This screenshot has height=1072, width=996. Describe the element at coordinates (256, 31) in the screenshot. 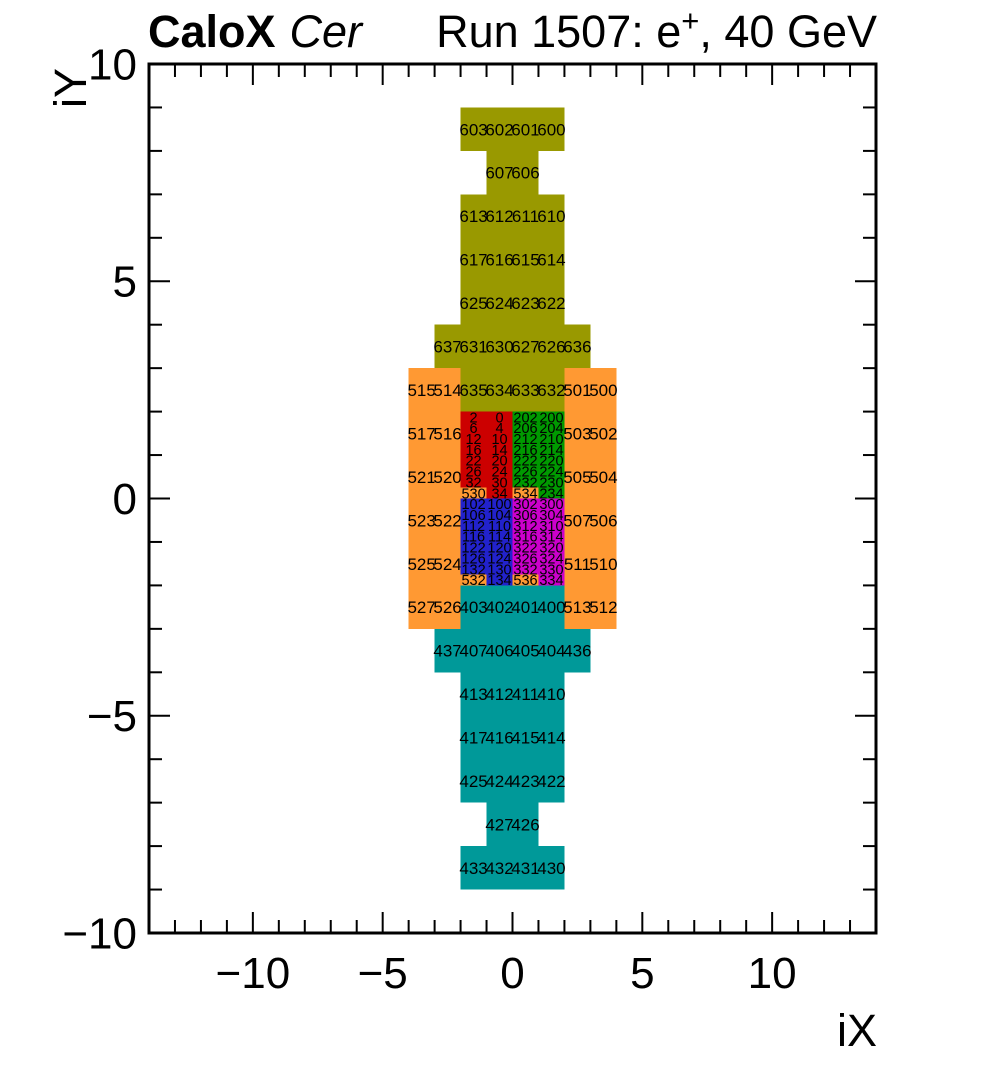

I see `plot-title: CaloX Cer` at that location.